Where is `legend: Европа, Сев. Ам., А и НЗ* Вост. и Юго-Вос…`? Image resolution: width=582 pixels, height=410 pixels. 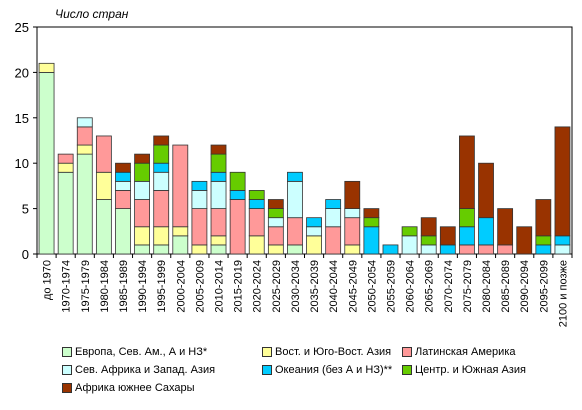
legend: Европа, Сев. Ам., А и НЗ* Вост. и Юго-Вос… is located at coordinates (317, 376).